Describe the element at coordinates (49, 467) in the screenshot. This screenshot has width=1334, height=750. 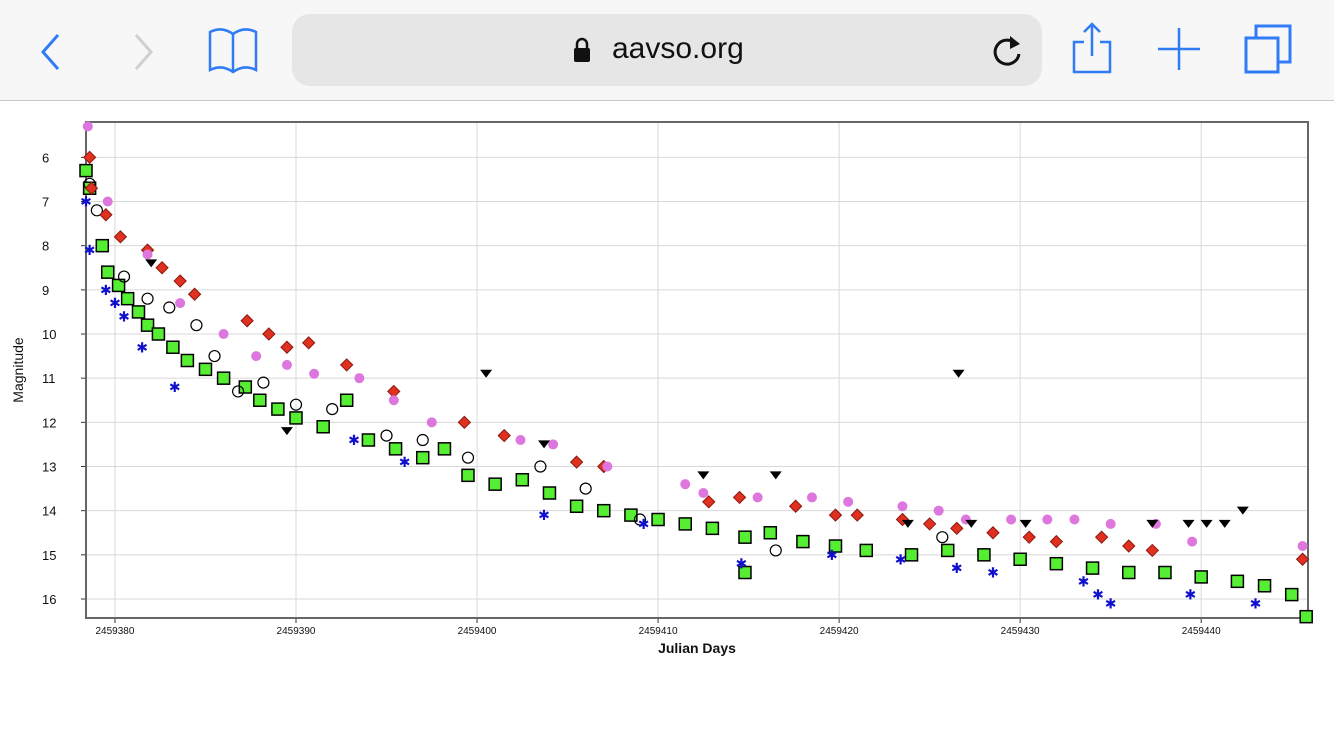
I see `y-tick-label: 13` at that location.